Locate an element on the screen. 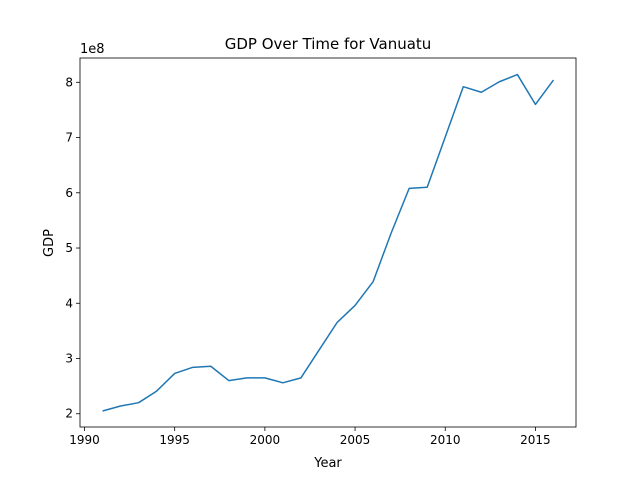 The height and width of the screenshot is (480, 640). y-axis-label: GDP is located at coordinates (49, 243).